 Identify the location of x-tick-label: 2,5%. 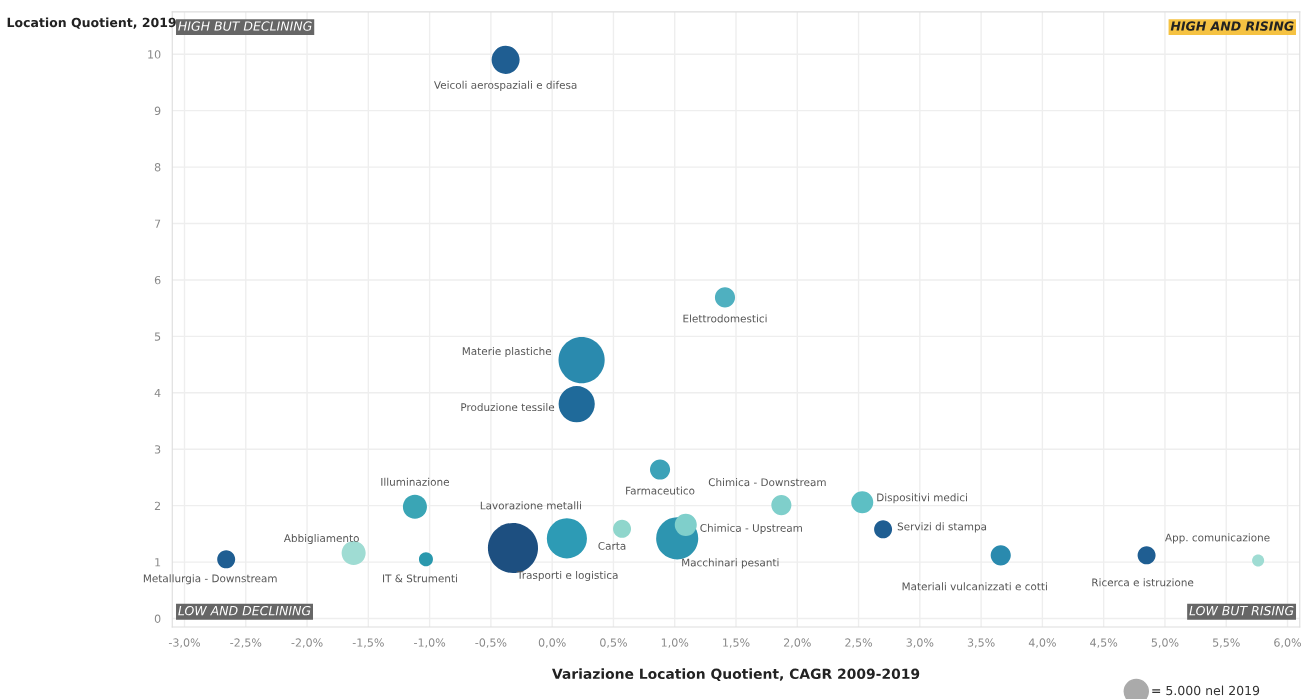
(859, 643).